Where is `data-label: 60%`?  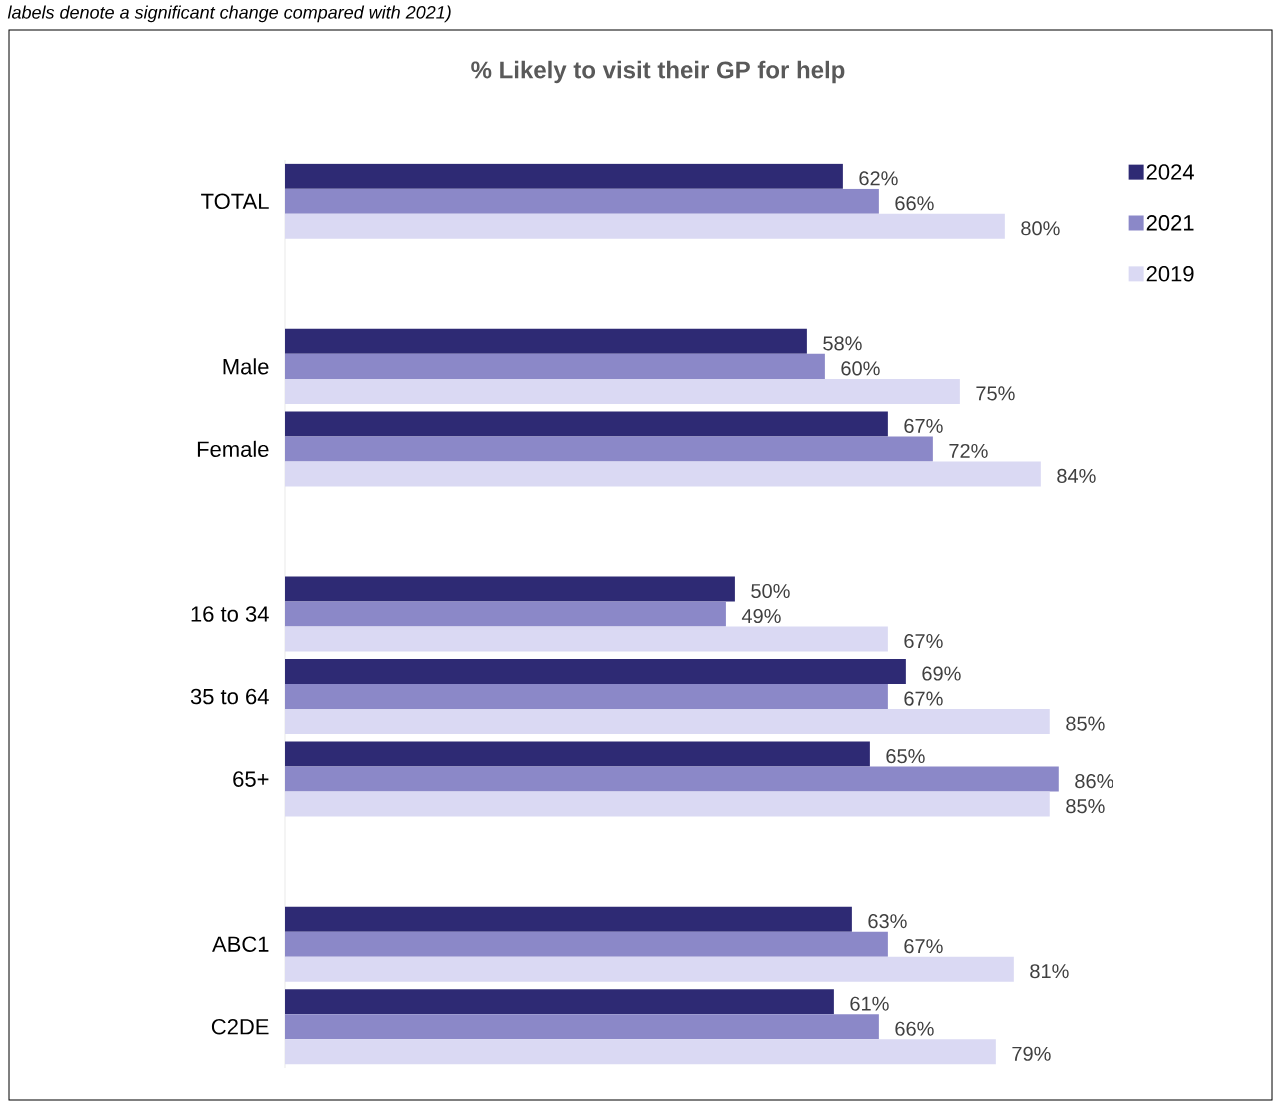
data-label: 60% is located at coordinates (860, 368).